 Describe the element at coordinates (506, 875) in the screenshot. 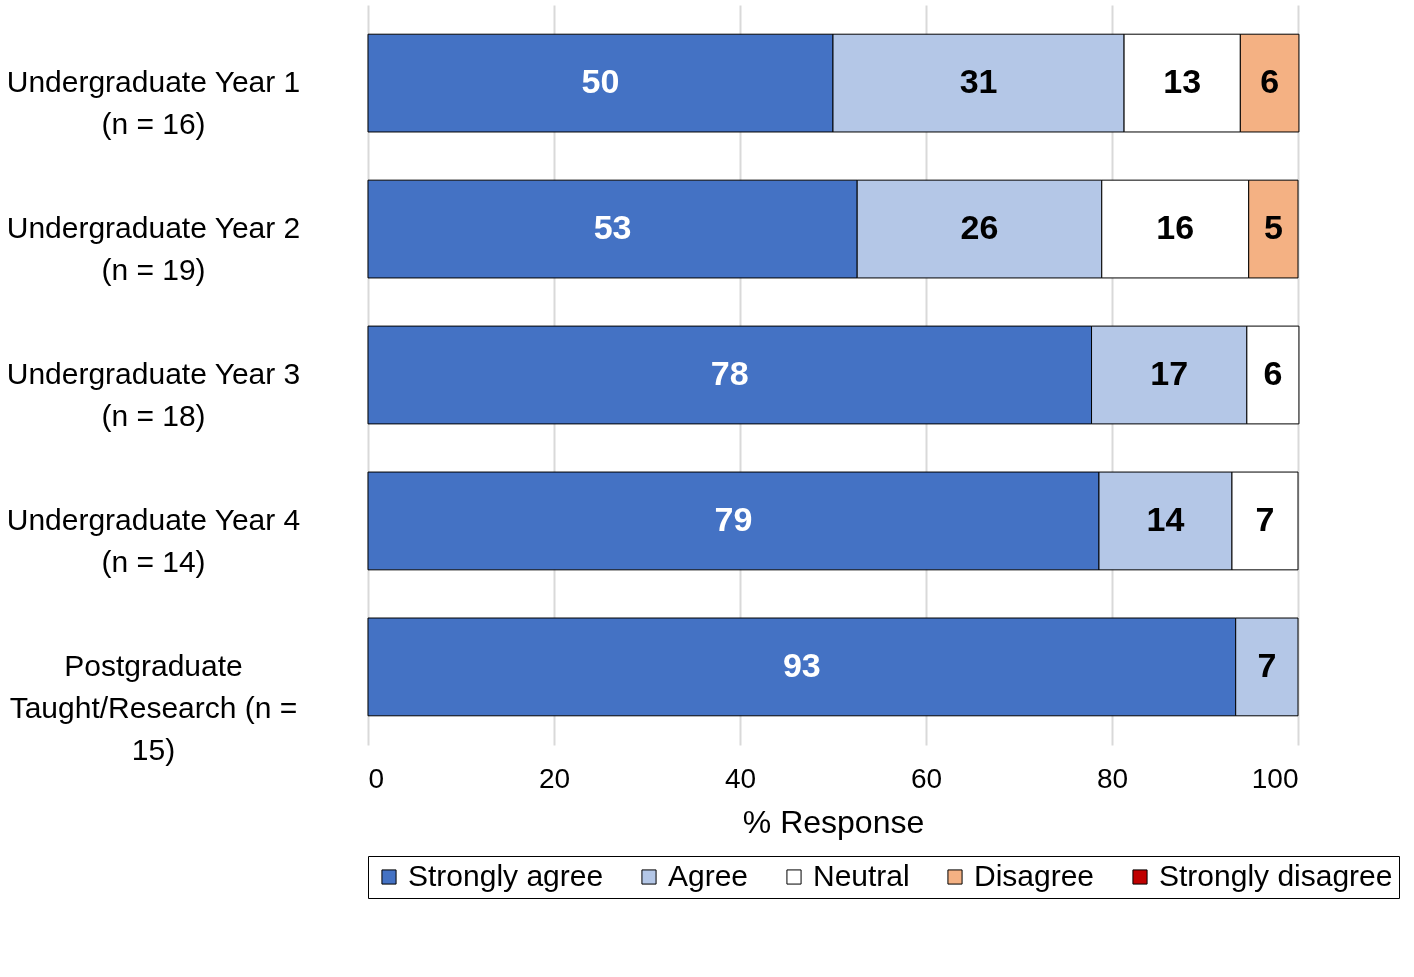

I see `legend-label: Strongly agree` at that location.